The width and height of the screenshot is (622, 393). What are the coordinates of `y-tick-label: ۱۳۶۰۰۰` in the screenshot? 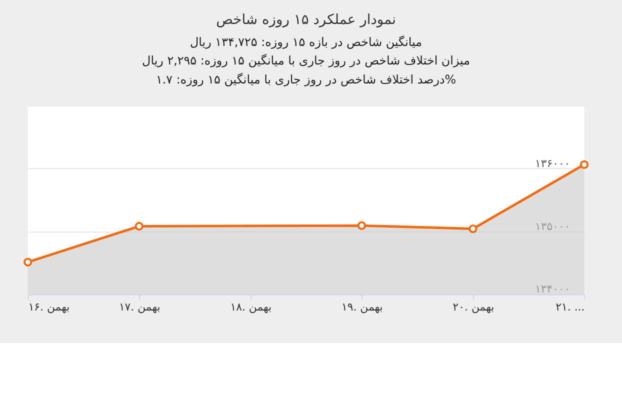 It's located at (552, 163).